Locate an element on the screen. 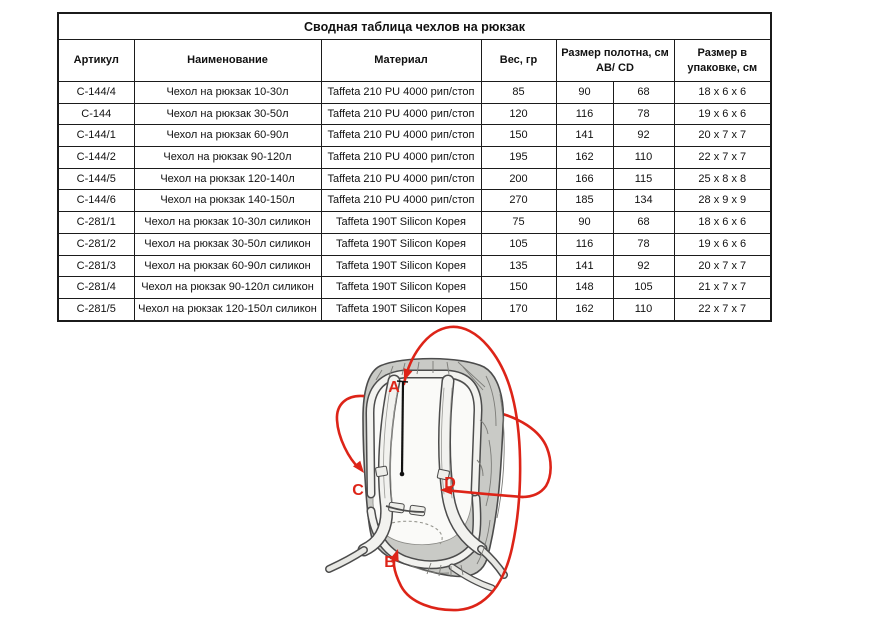 This screenshot has width=875, height=619. cell-size-ab: 141 is located at coordinates (584, 266).